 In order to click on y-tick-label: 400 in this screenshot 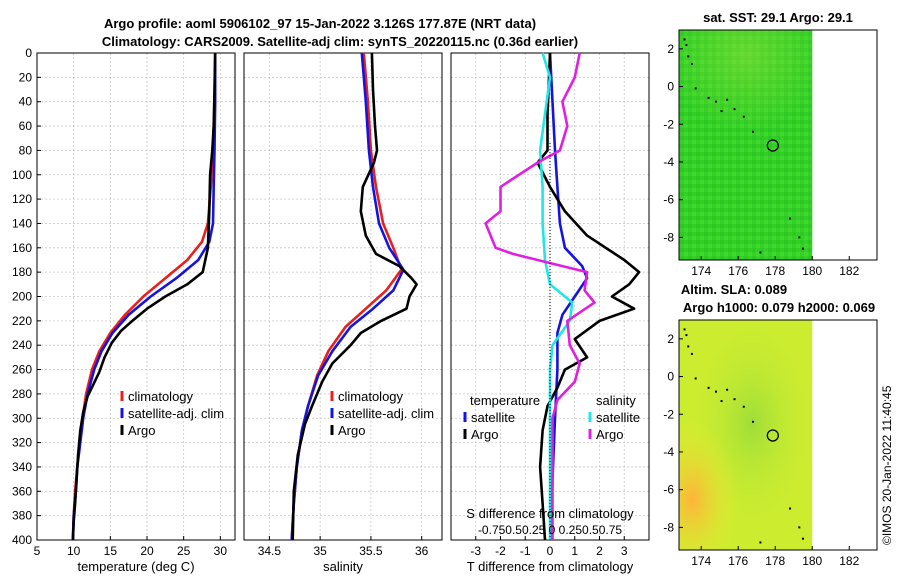, I will do `click(22, 540)`.